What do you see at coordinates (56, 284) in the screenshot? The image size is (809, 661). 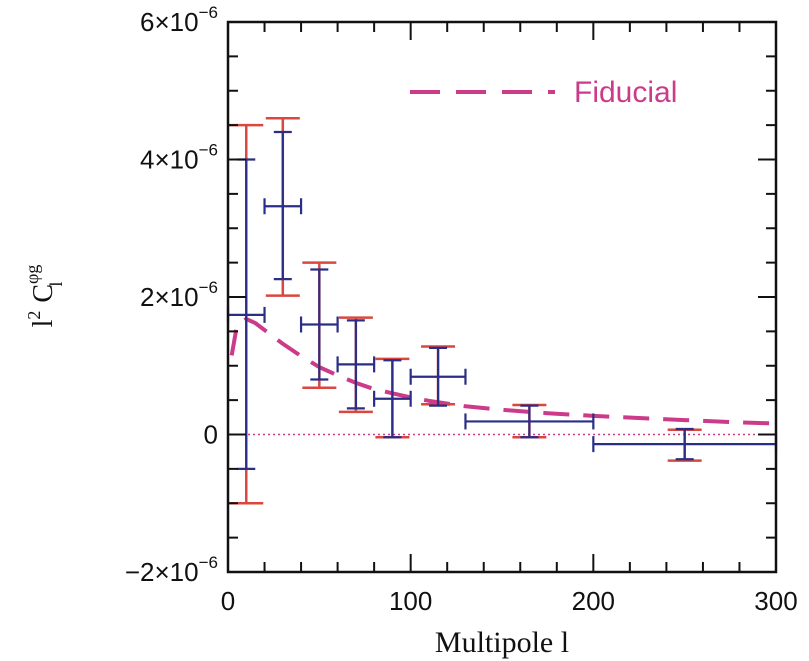 I see `y-axis-title-sub: l` at bounding box center [56, 284].